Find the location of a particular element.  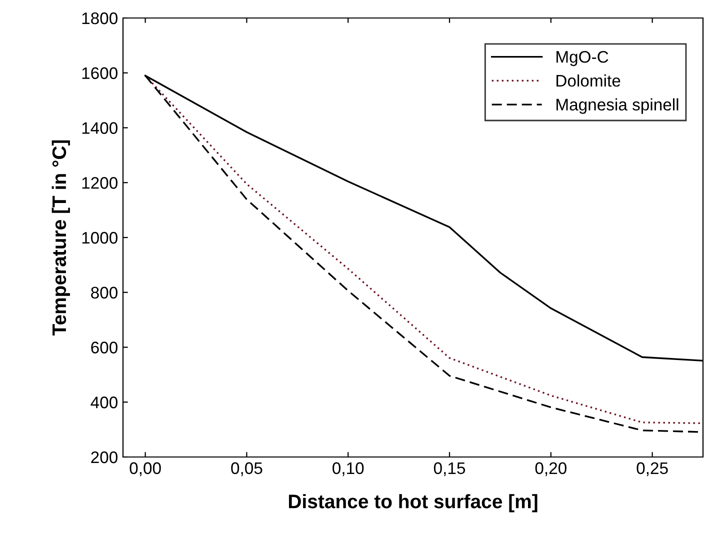

legend-label: Dolomite is located at coordinates (588, 80).